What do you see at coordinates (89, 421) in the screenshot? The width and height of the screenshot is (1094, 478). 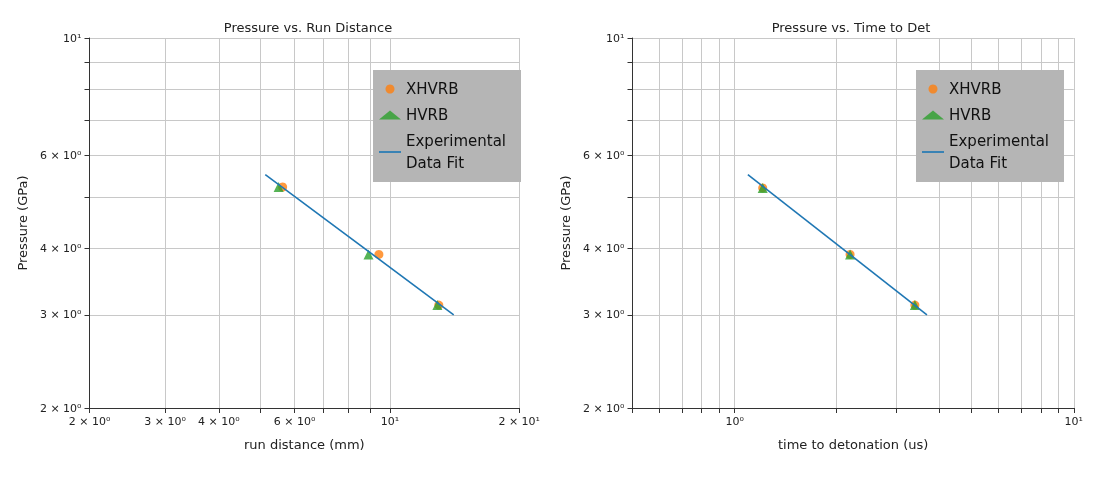 I see `x-tick-label: 2 × 10⁰` at bounding box center [89, 421].